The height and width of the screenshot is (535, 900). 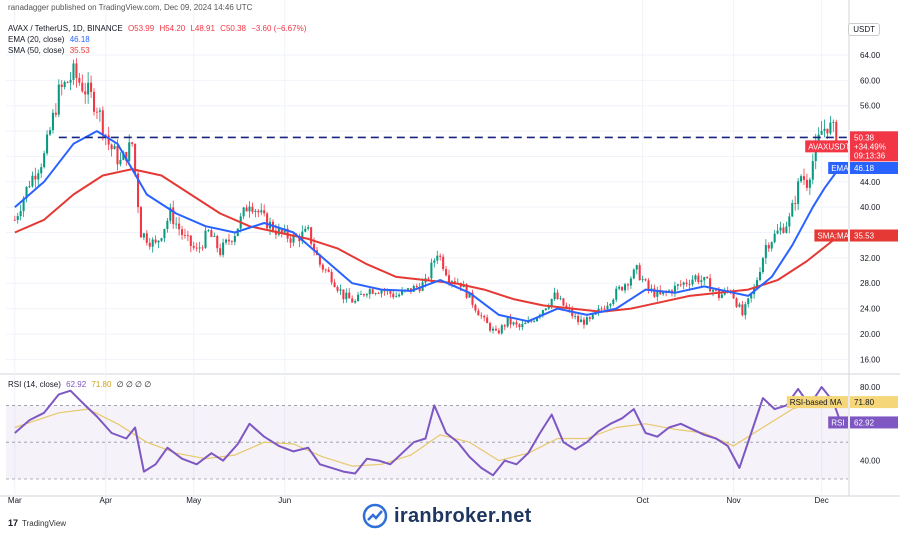 I want to click on rsi-tag: 62.92 RSI, so click(x=863, y=422).